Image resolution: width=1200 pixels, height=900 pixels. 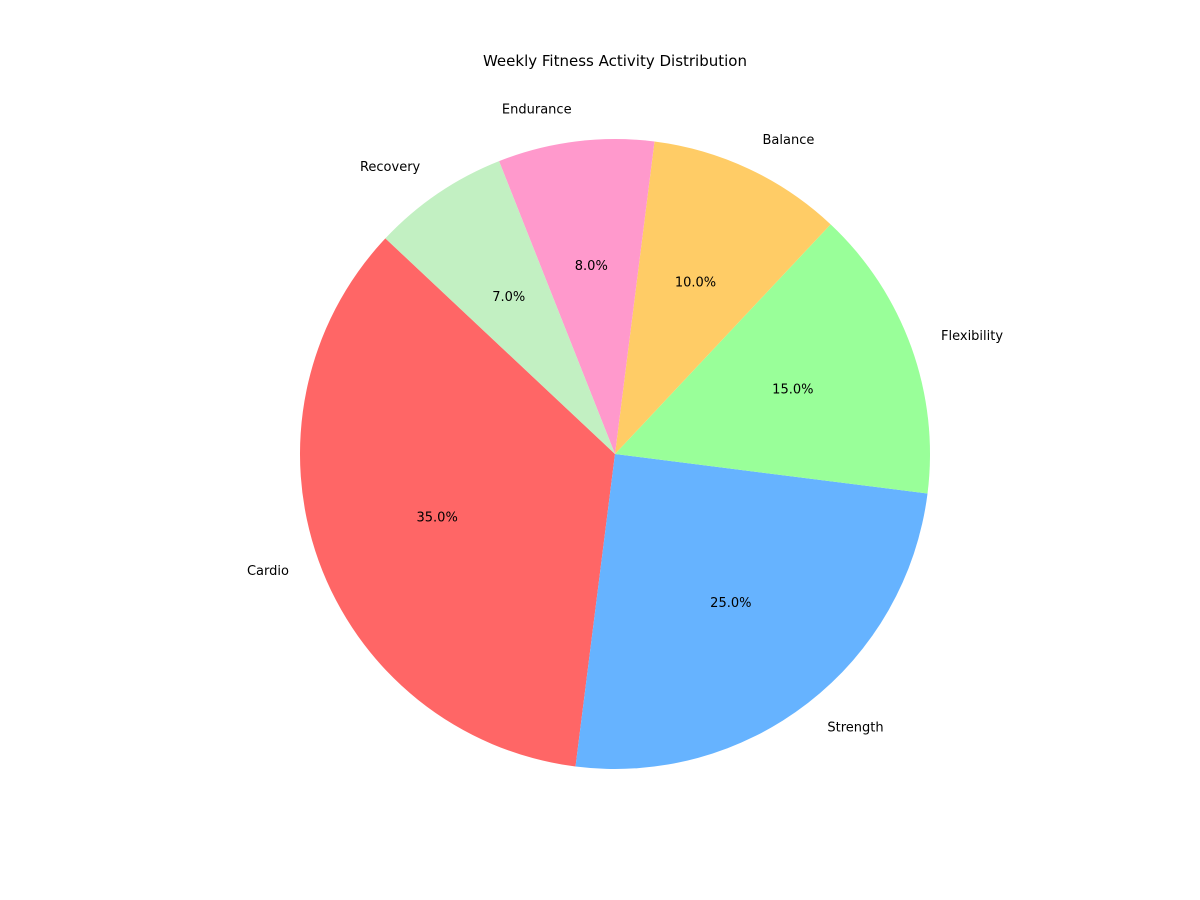 I want to click on pie-slice-strength, so click(x=751, y=612).